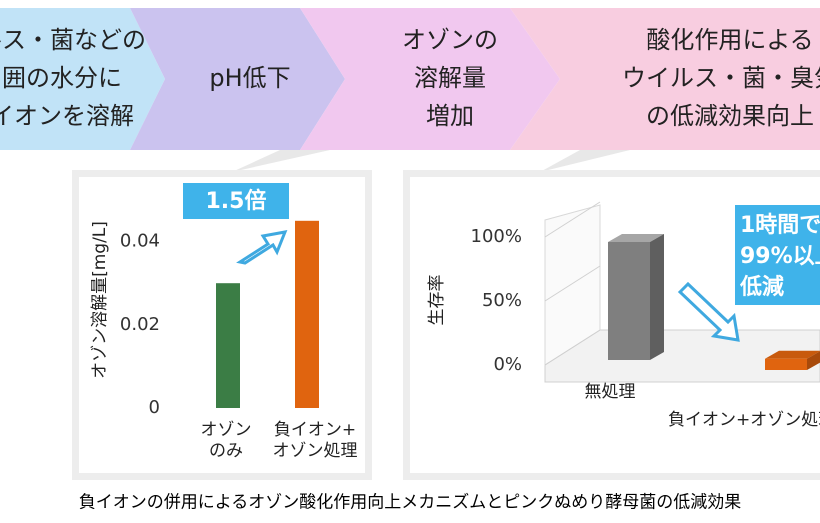  What do you see at coordinates (315, 430) in the screenshot?
I see `x-tick-label: 負イオン+` at bounding box center [315, 430].